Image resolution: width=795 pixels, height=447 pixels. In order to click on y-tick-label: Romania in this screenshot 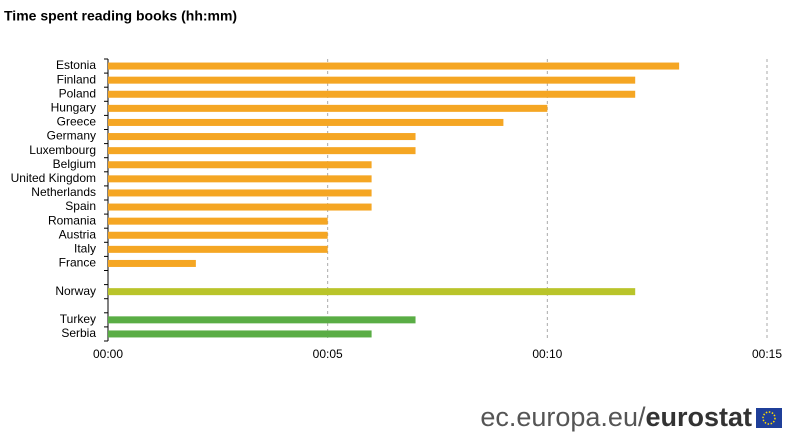, I will do `click(72, 220)`.